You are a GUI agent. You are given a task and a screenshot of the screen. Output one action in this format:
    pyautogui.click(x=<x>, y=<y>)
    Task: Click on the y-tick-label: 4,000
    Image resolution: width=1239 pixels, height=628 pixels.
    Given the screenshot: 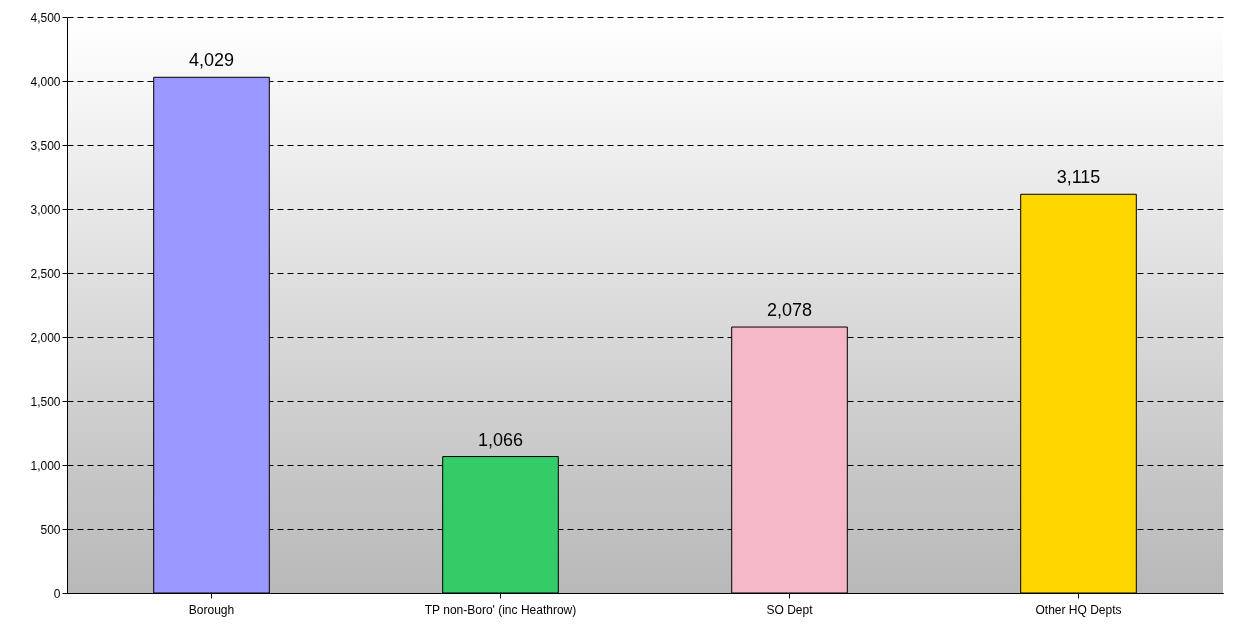 What is the action you would take?
    pyautogui.click(x=45, y=81)
    